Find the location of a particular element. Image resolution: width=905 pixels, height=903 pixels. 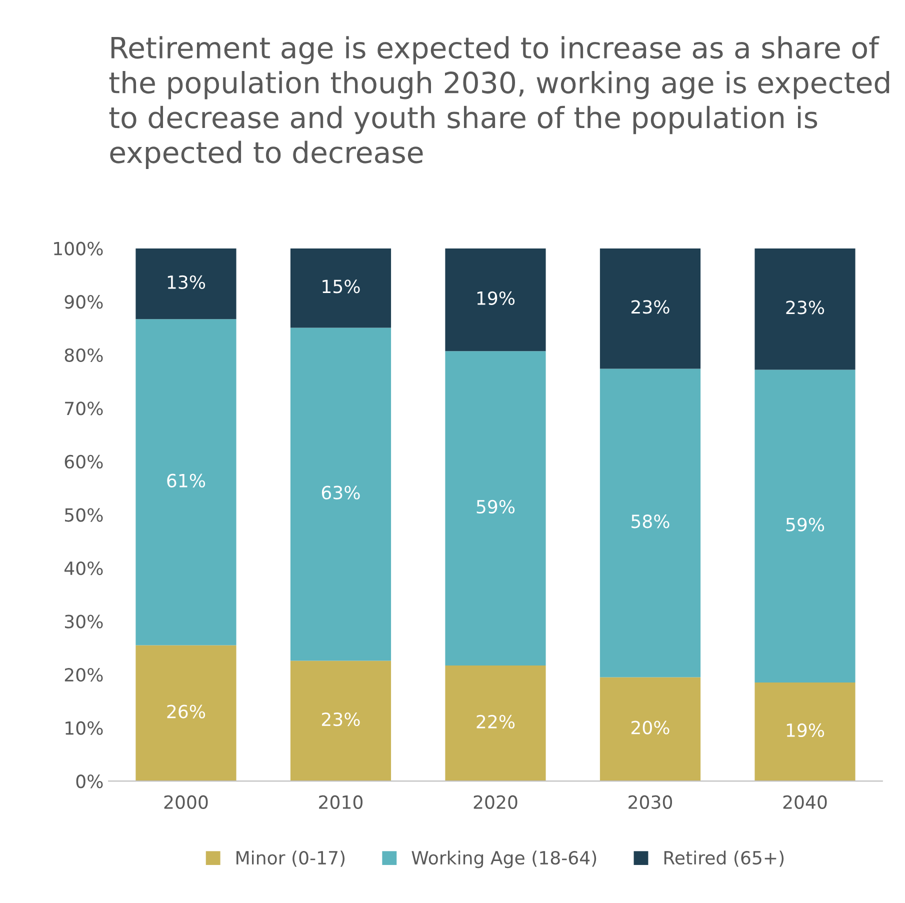

y-tick-label: 50% is located at coordinates (84, 515).